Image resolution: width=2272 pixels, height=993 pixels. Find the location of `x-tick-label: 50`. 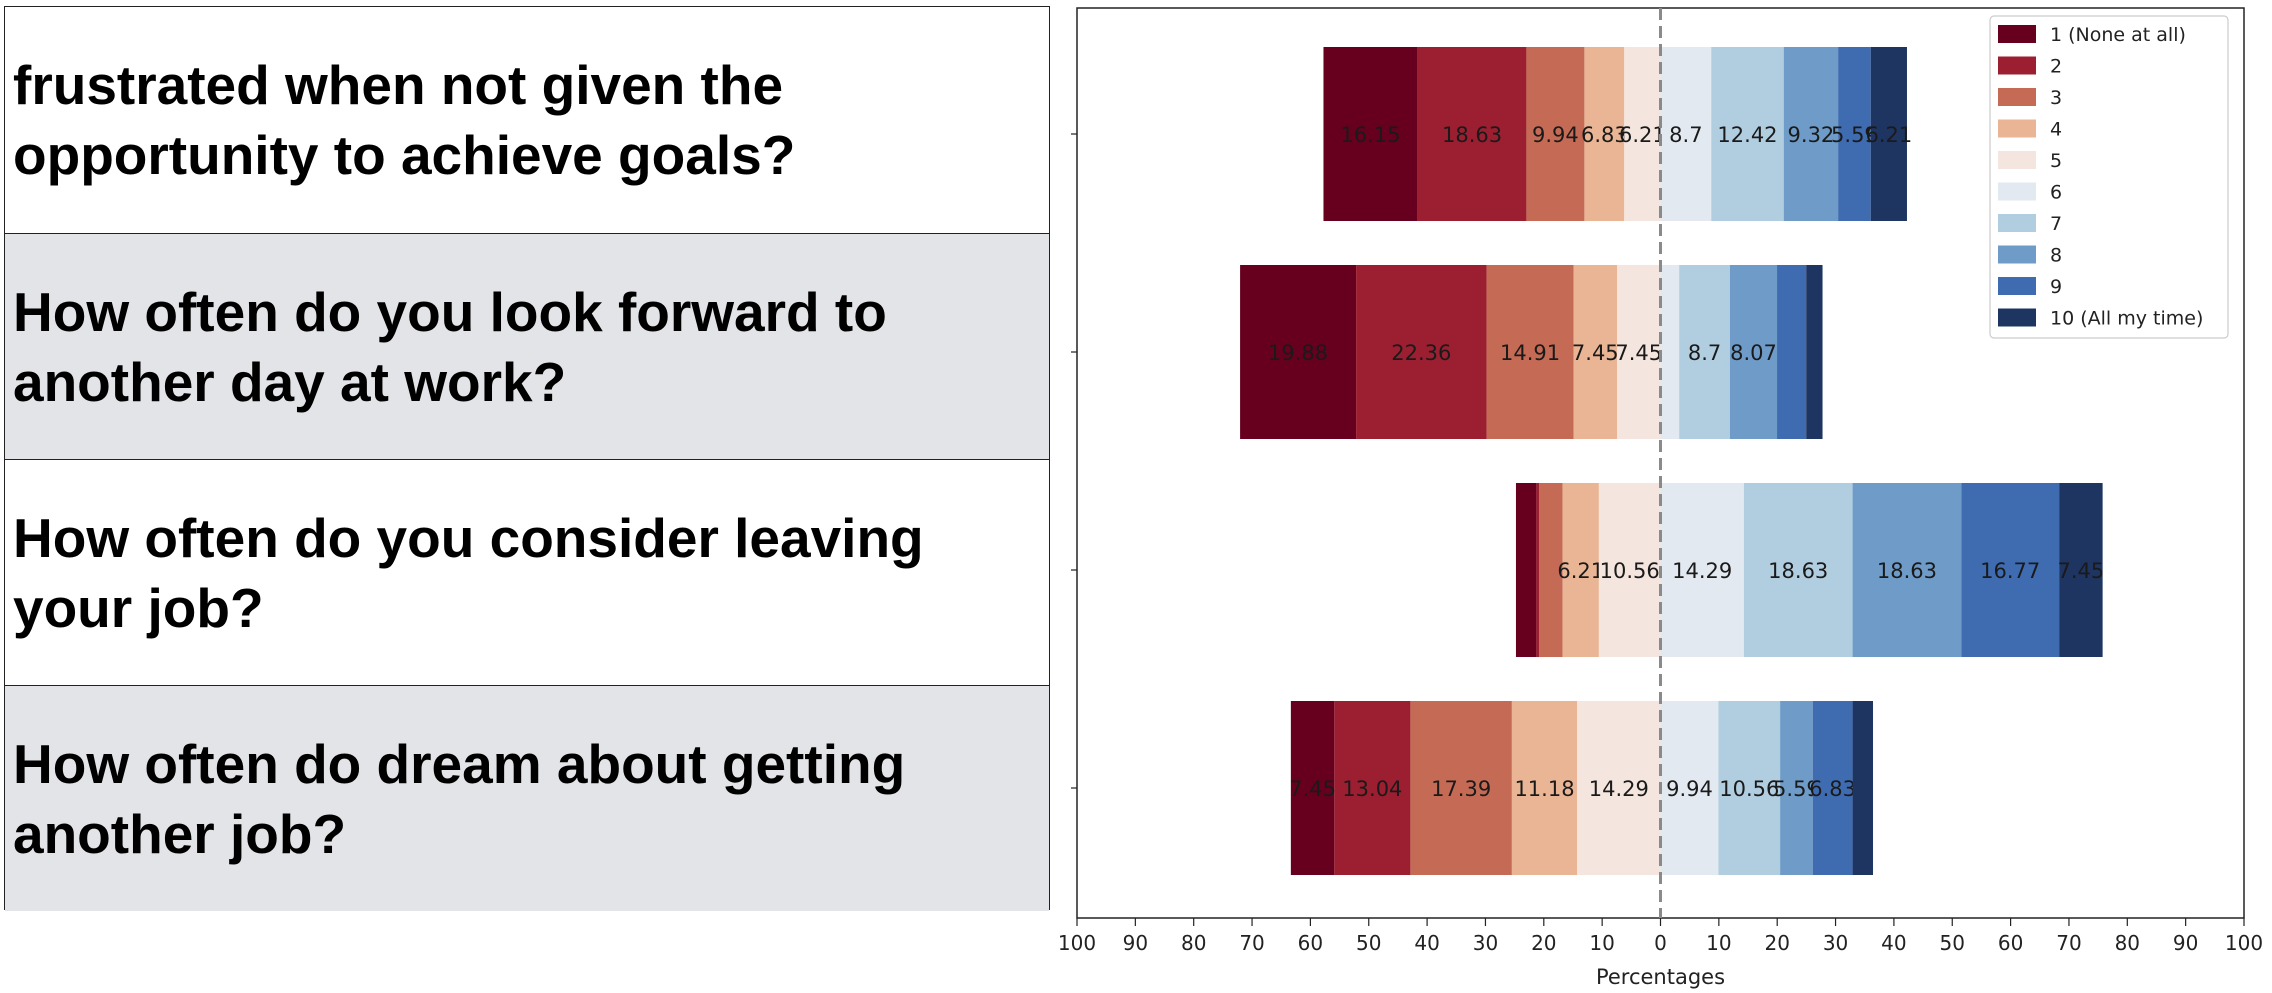

x-tick-label: 50 is located at coordinates (1368, 943).